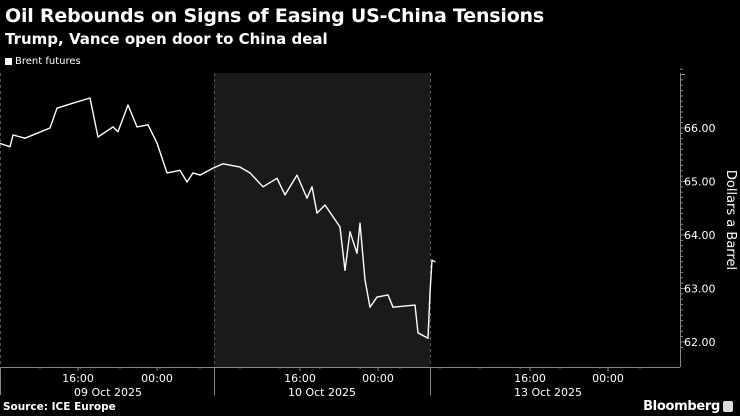 The width and height of the screenshot is (740, 416). What do you see at coordinates (700, 128) in the screenshot?
I see `y-tick-label: 66.00` at bounding box center [700, 128].